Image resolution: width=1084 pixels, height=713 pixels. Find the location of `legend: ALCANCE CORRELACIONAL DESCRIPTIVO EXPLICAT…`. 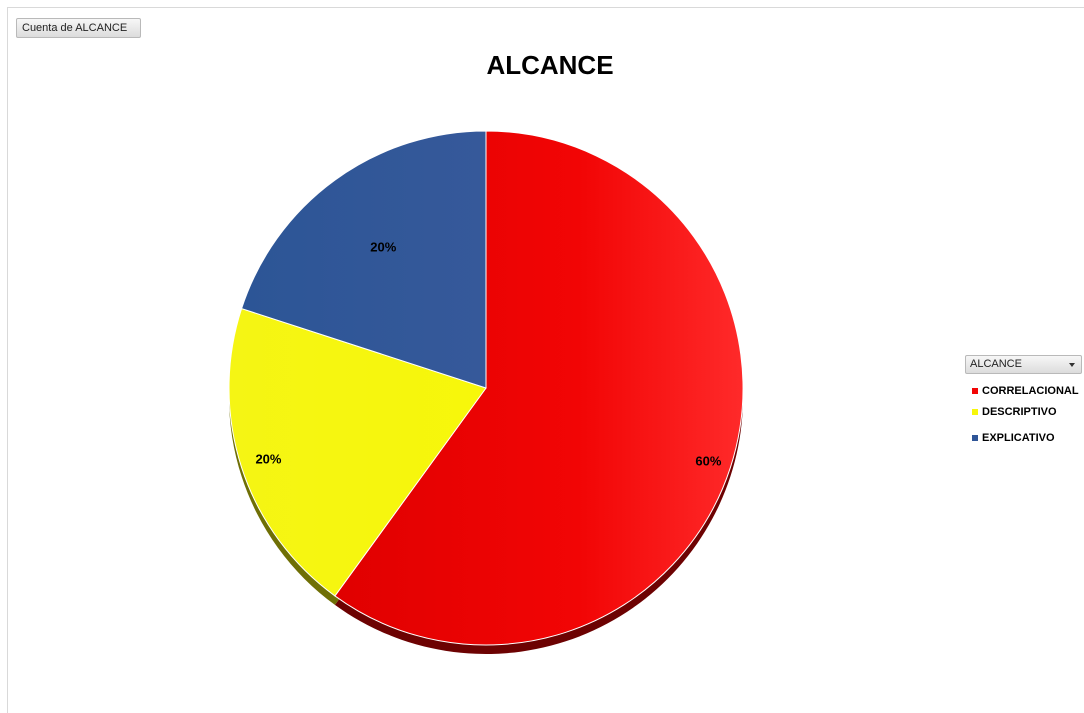

legend: ALCANCE CORRELACIONAL DESCRIPTIVO EXPLICAT… is located at coordinates (1024, 405).